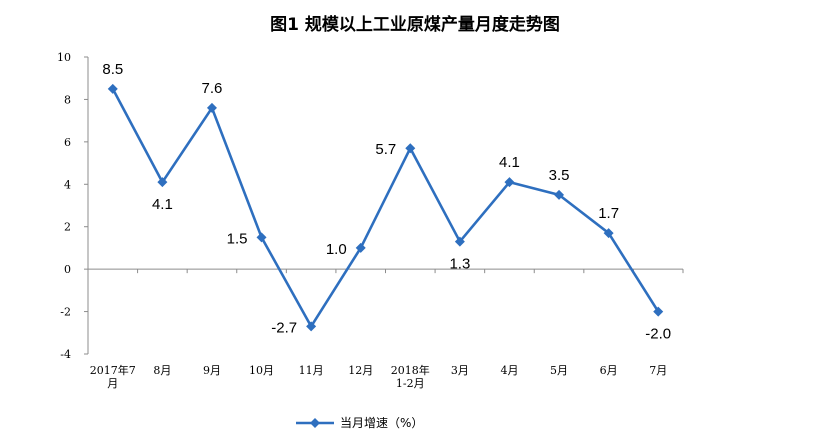  What do you see at coordinates (509, 370) in the screenshot?
I see `x-tick-label: 4月` at bounding box center [509, 370].